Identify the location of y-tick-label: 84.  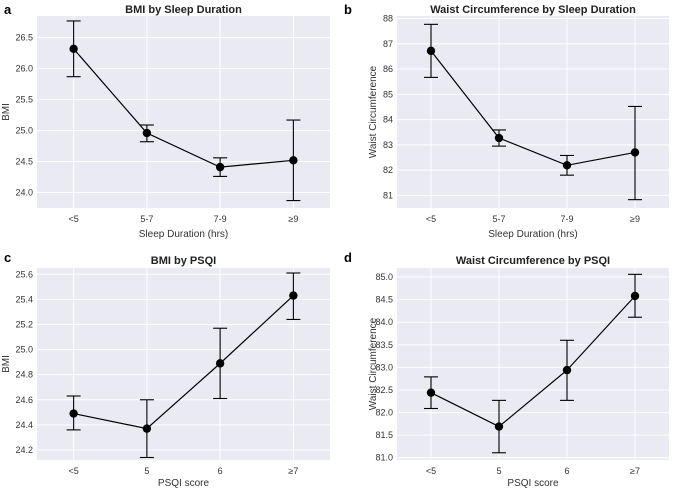
(388, 120).